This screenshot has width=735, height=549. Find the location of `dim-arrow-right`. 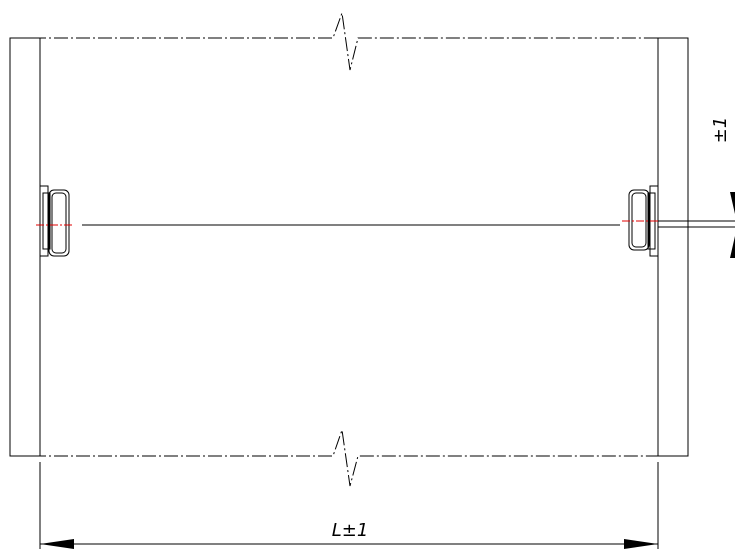

dim-arrow-right is located at coordinates (641, 544).